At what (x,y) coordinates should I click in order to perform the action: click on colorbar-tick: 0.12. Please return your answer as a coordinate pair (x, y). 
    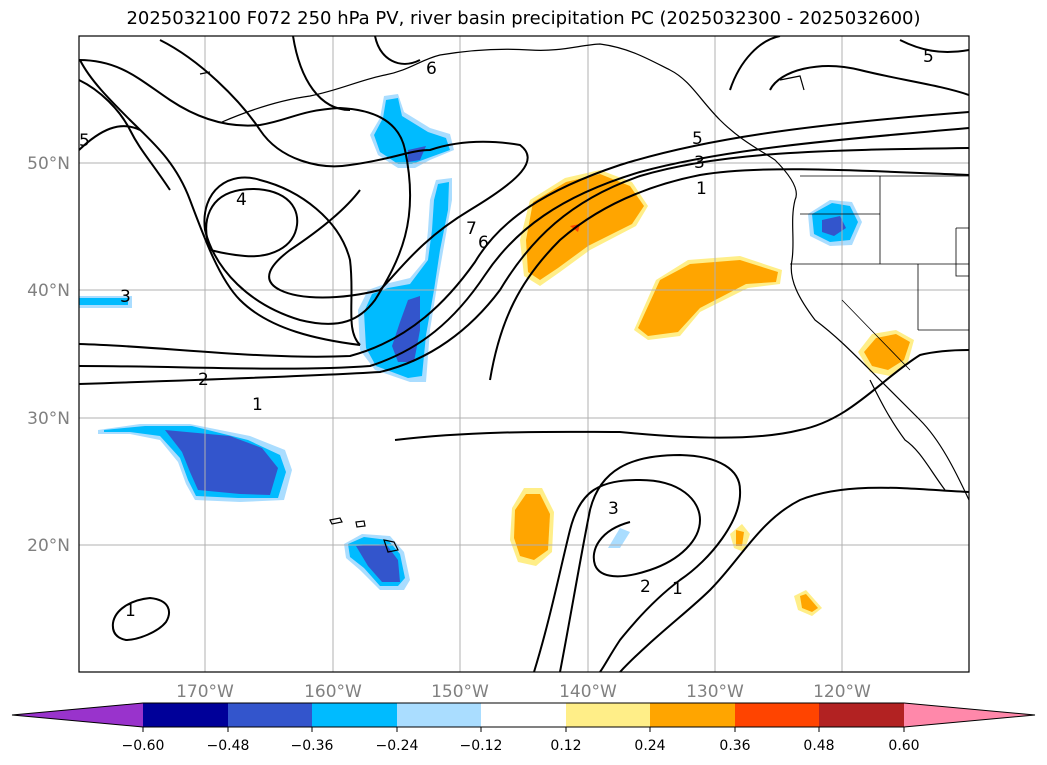
    Looking at the image, I should click on (565, 746).